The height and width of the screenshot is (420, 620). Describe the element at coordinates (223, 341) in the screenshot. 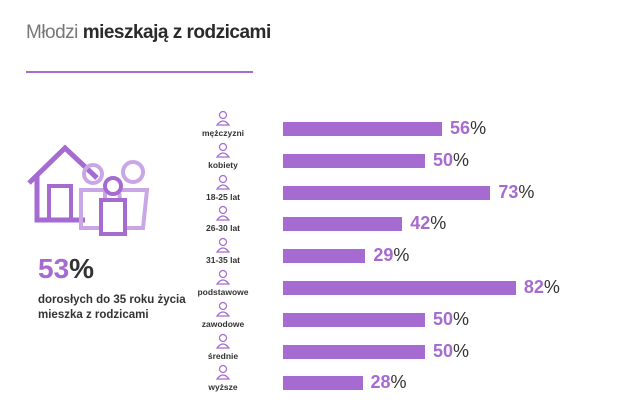

I see `book-icon` at that location.